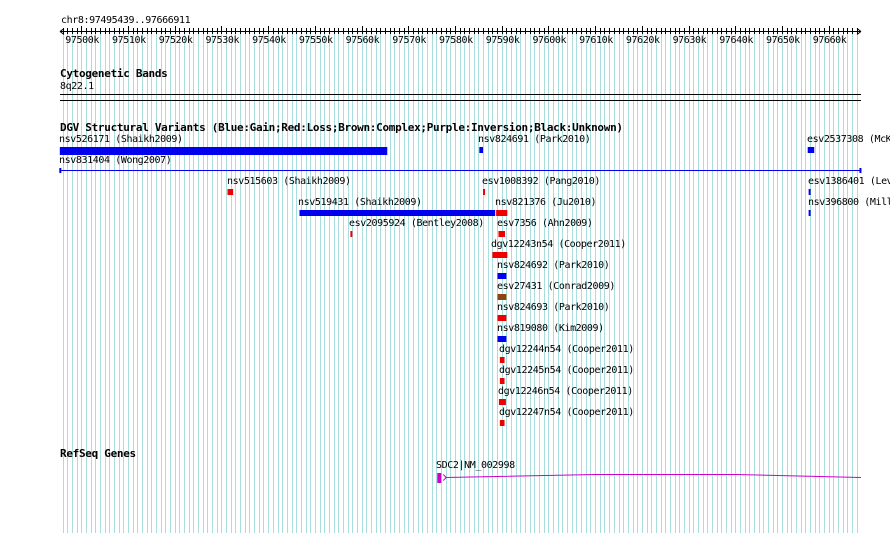  What do you see at coordinates (269, 40) in the screenshot?
I see `ruler-tick-label: 97540k` at bounding box center [269, 40].